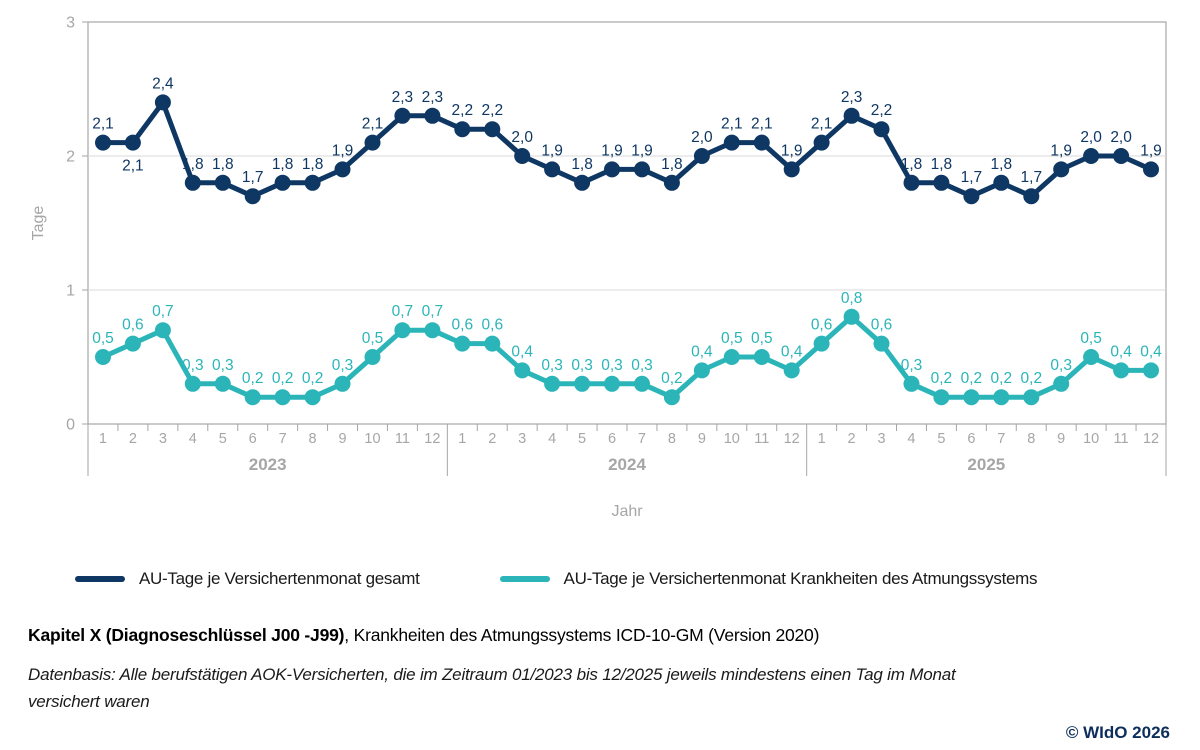  What do you see at coordinates (612, 150) in the screenshot?
I see `value-label: 1,9` at bounding box center [612, 150].